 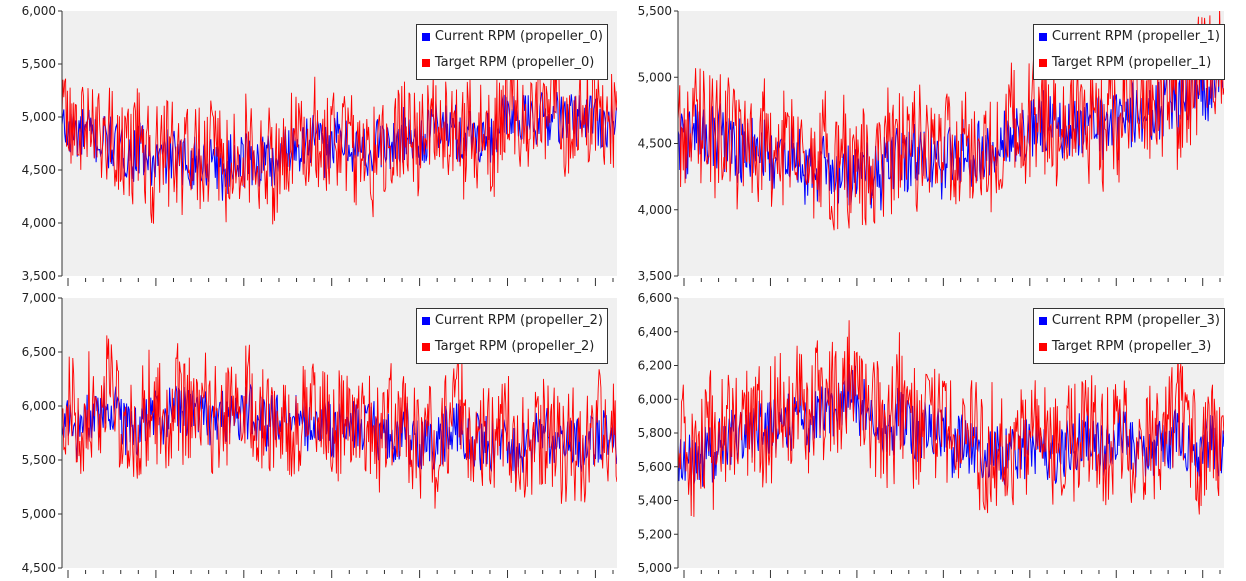 I want to click on legend-item: Current RPM (propeller_0), so click(x=512, y=40).